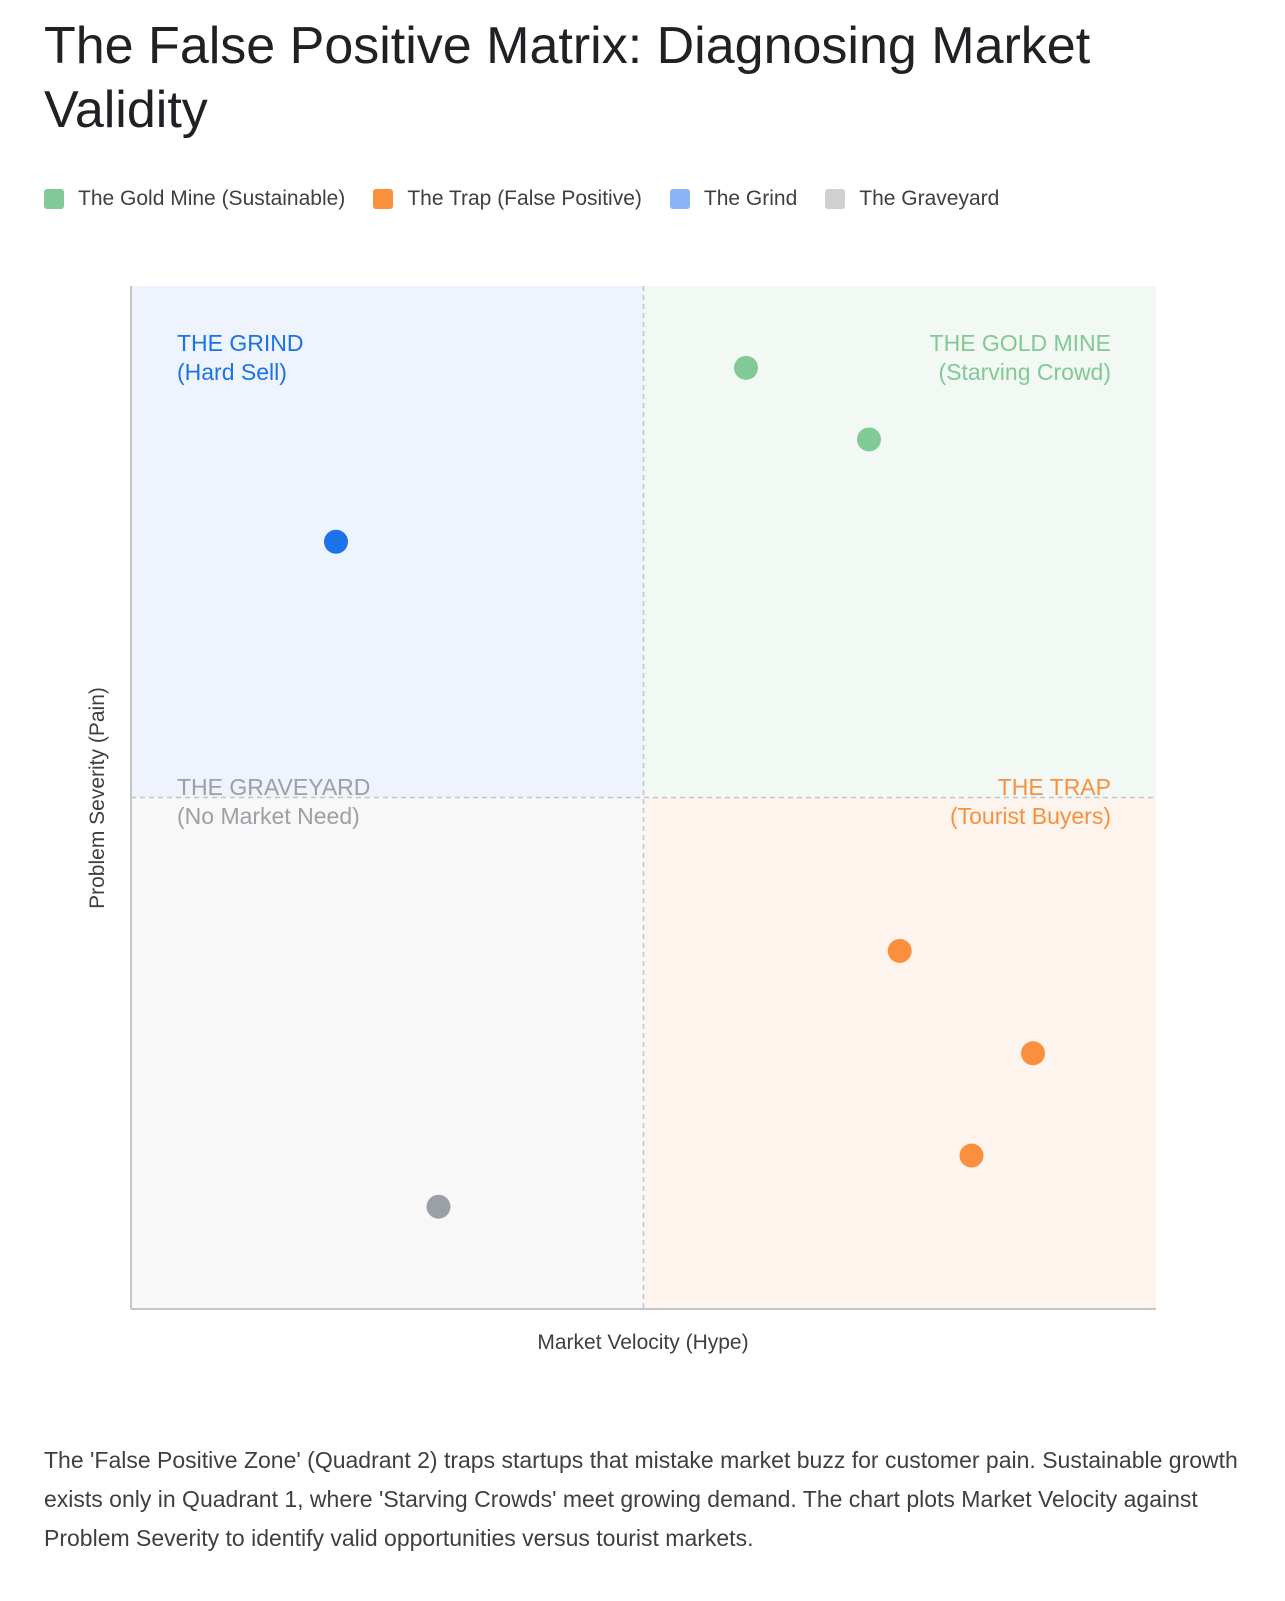  What do you see at coordinates (387, 542) in the screenshot?
I see `quadrant-grind` at bounding box center [387, 542].